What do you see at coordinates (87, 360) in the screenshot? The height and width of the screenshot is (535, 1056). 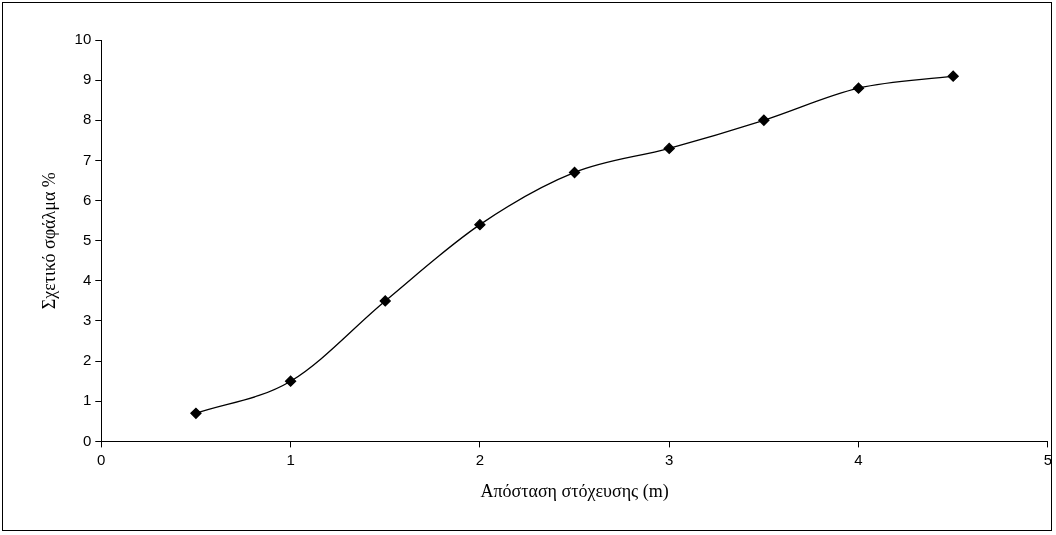 I see `y-tick-label: 2` at bounding box center [87, 360].